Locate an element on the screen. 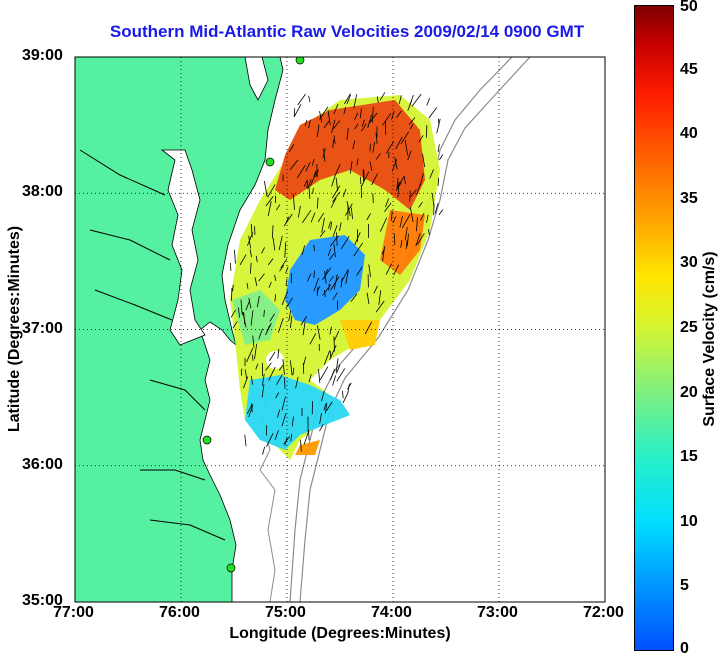 Image resolution: width=724 pixels, height=659 pixels. colorbar-tick-label: 5 is located at coordinates (684, 586).